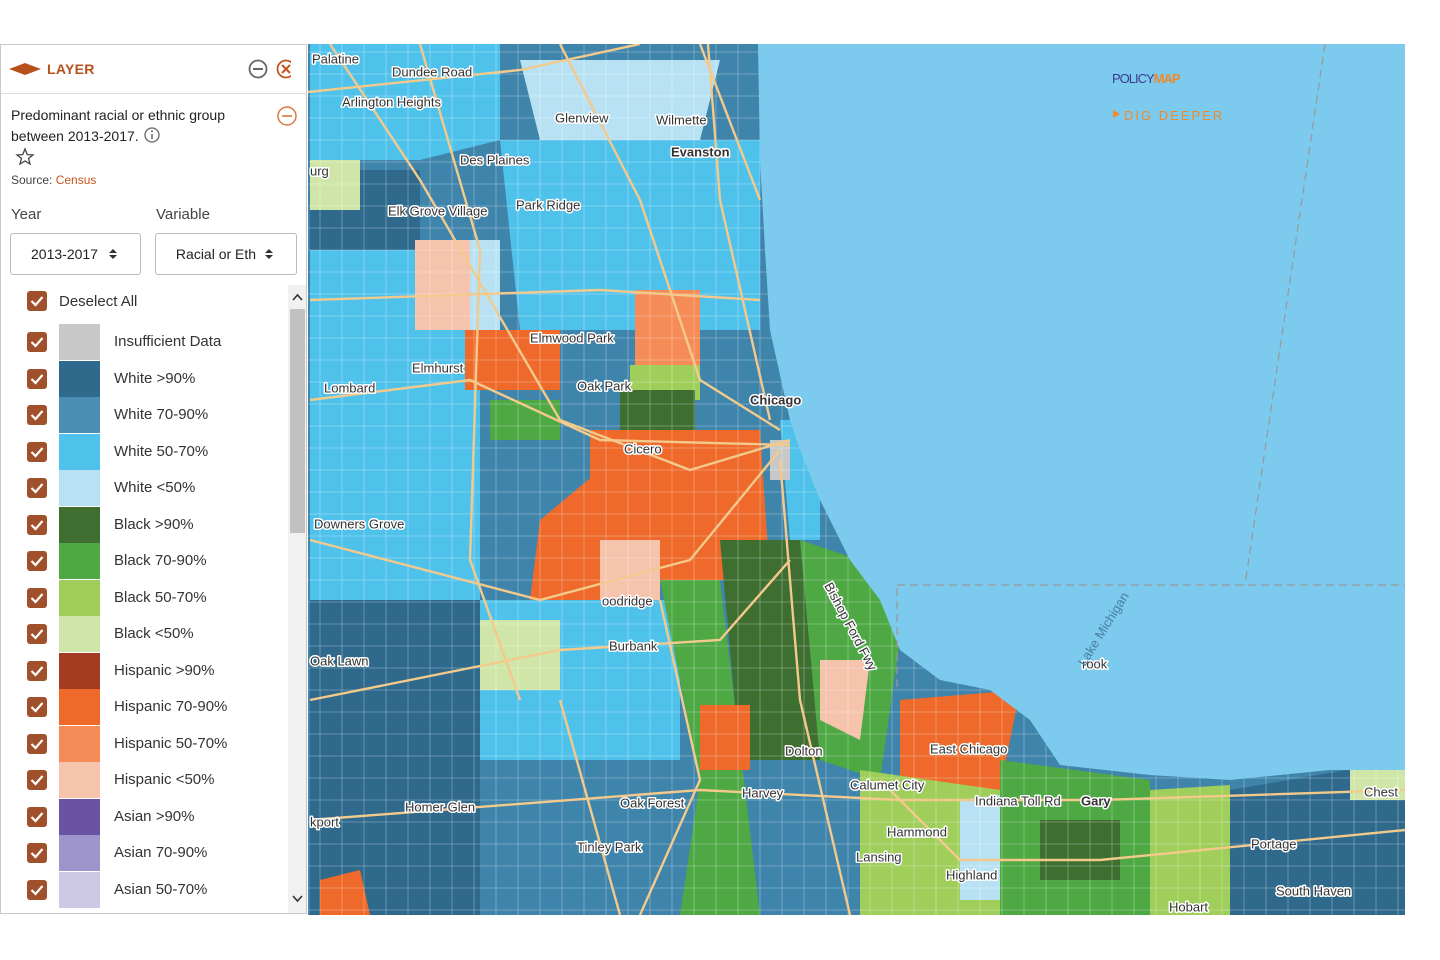  Describe the element at coordinates (297, 899) in the screenshot. I see `scroll-down` at that location.